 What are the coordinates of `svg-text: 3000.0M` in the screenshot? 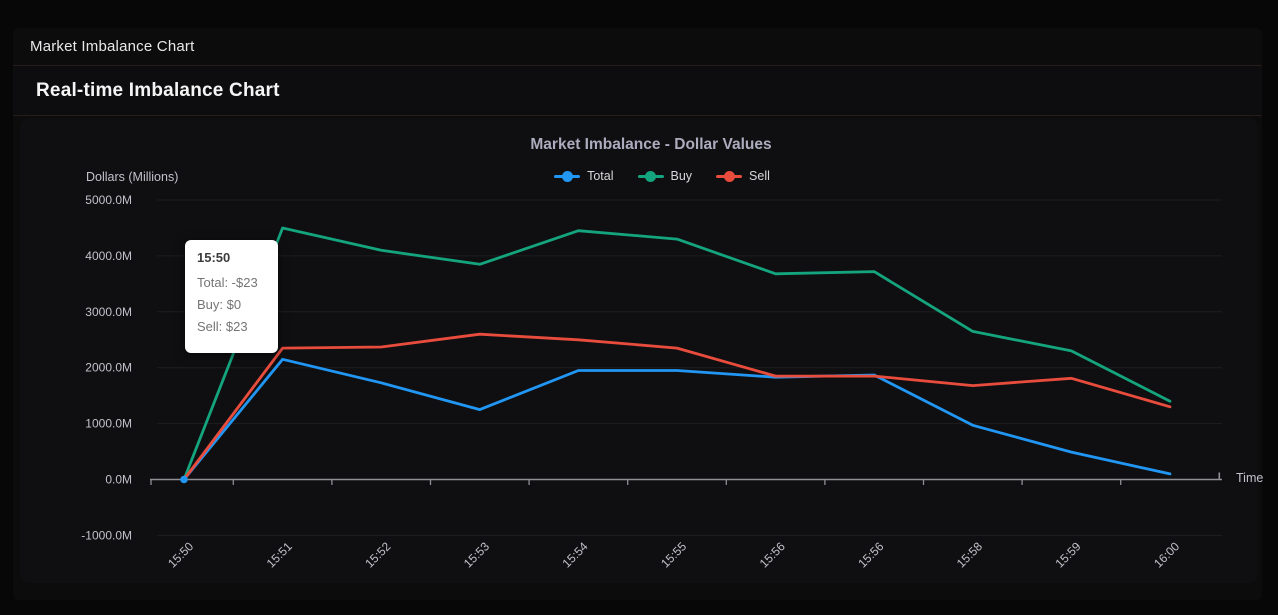 It's located at (108, 312).